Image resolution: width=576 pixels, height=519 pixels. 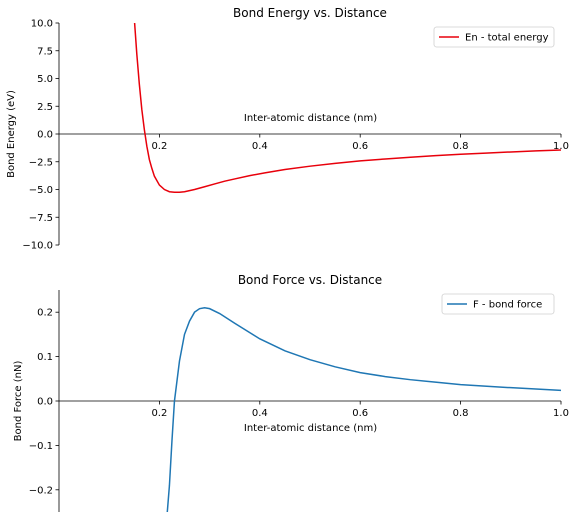 I want to click on y-tick-label: −5.0, so click(x=41, y=190).